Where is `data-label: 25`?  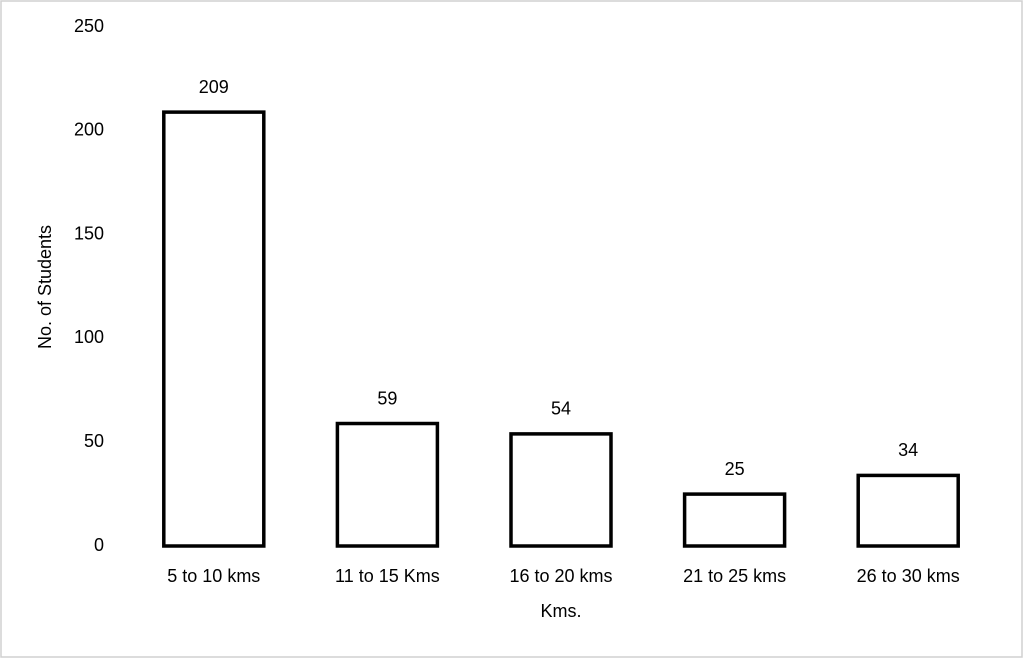 data-label: 25 is located at coordinates (735, 469).